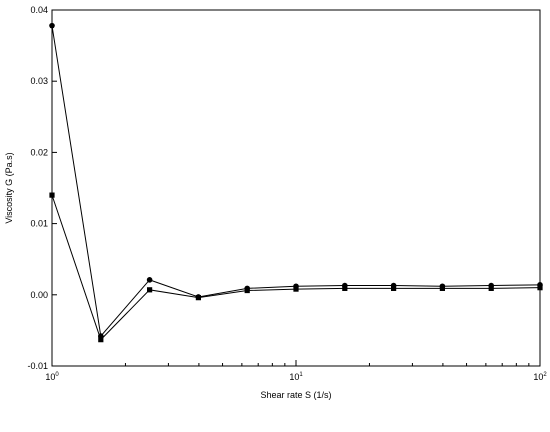 The width and height of the screenshot is (550, 432). Describe the element at coordinates (39, 10) in the screenshot. I see `y-tick-label: 0.04` at that location.